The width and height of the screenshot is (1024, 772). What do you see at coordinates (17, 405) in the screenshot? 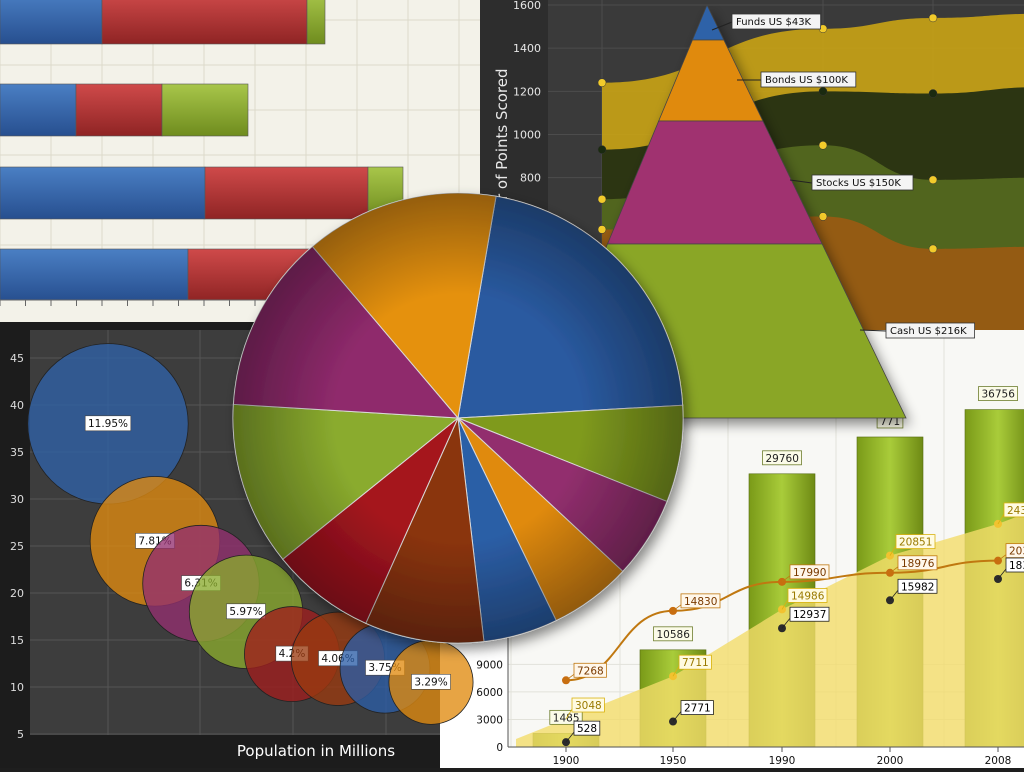
I see `y-tick-label: 40` at bounding box center [17, 405].